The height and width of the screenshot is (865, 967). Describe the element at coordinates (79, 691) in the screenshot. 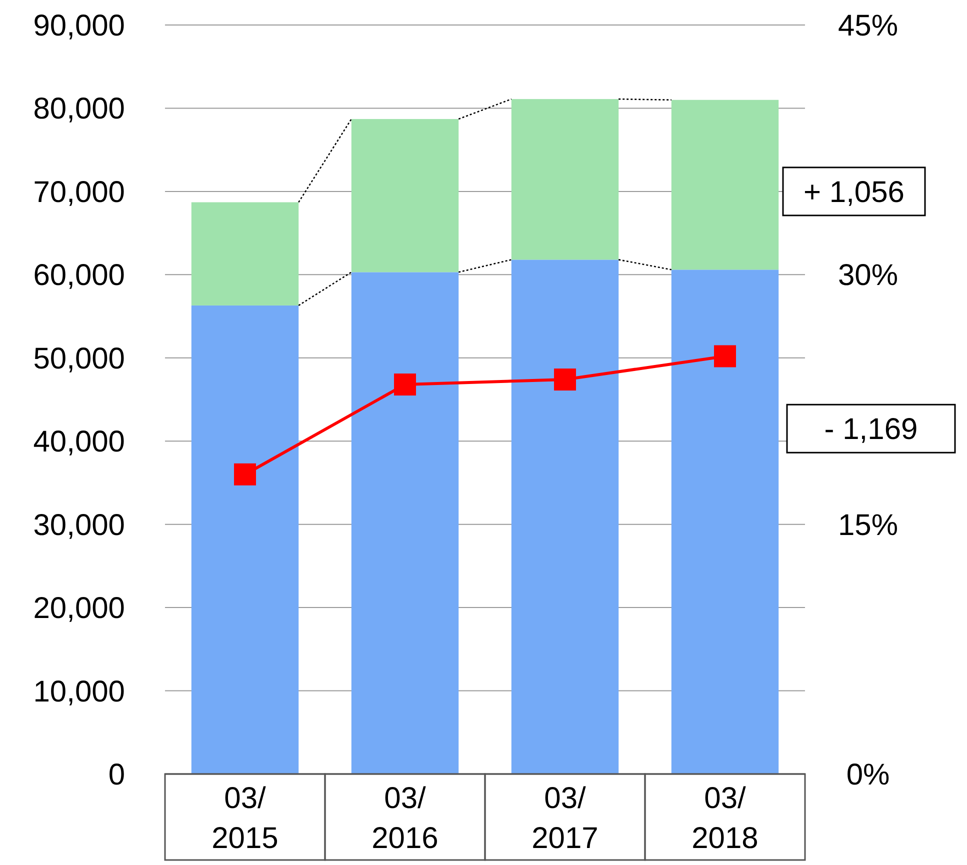

I see `y-tick-label: 10,000` at that location.